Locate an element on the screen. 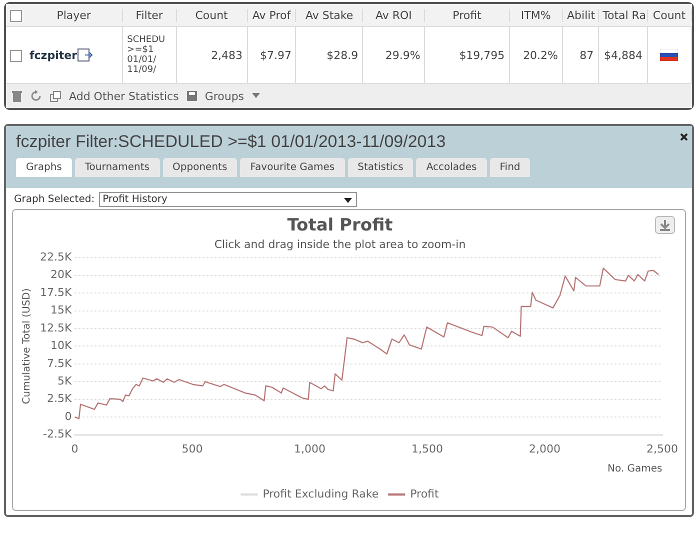 The height and width of the screenshot is (545, 700). text: Add Other Statistics is located at coordinates (124, 96).